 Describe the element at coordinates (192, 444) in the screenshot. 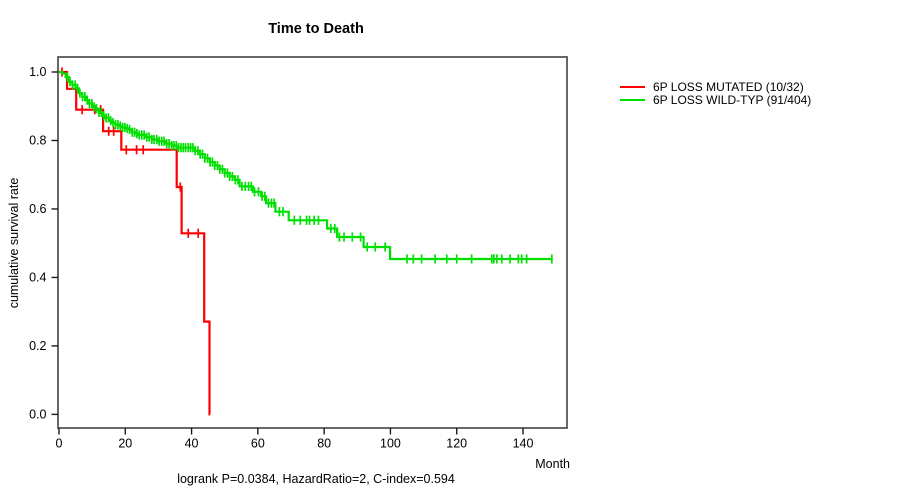

I see `x-tick-label: 40` at that location.